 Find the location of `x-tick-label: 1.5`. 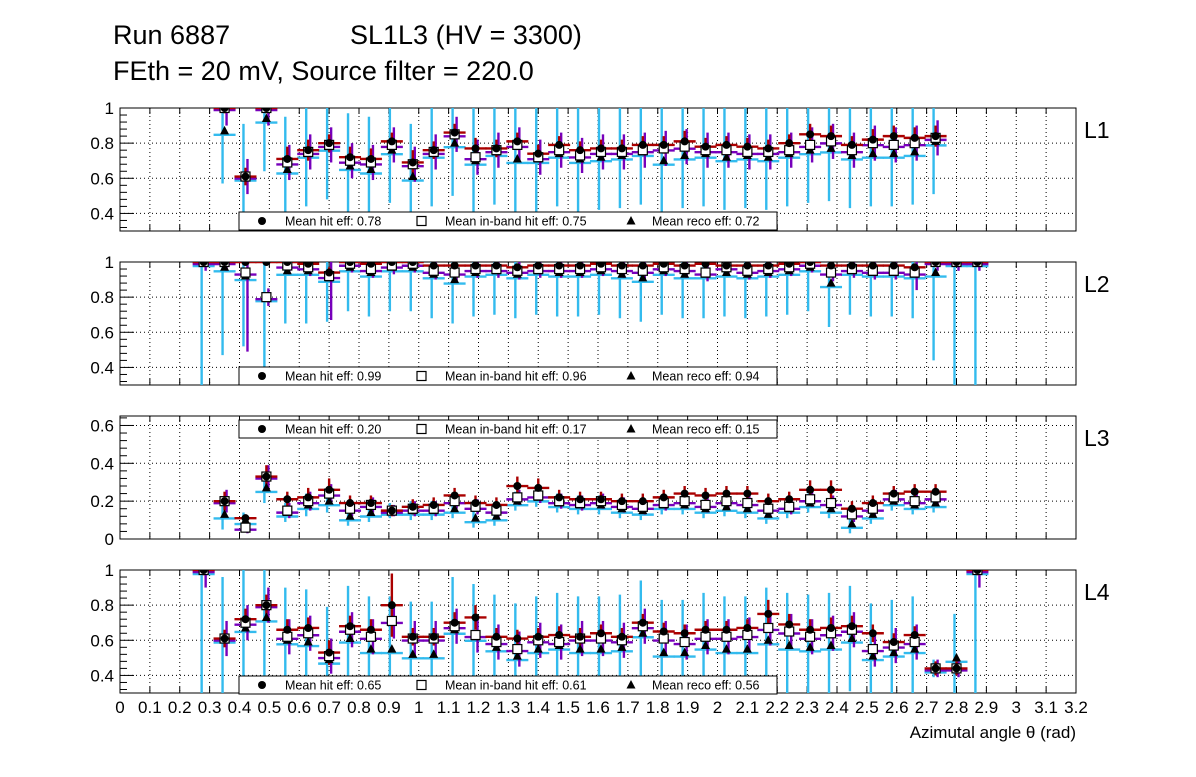

x-tick-label: 1.5 is located at coordinates (568, 707).